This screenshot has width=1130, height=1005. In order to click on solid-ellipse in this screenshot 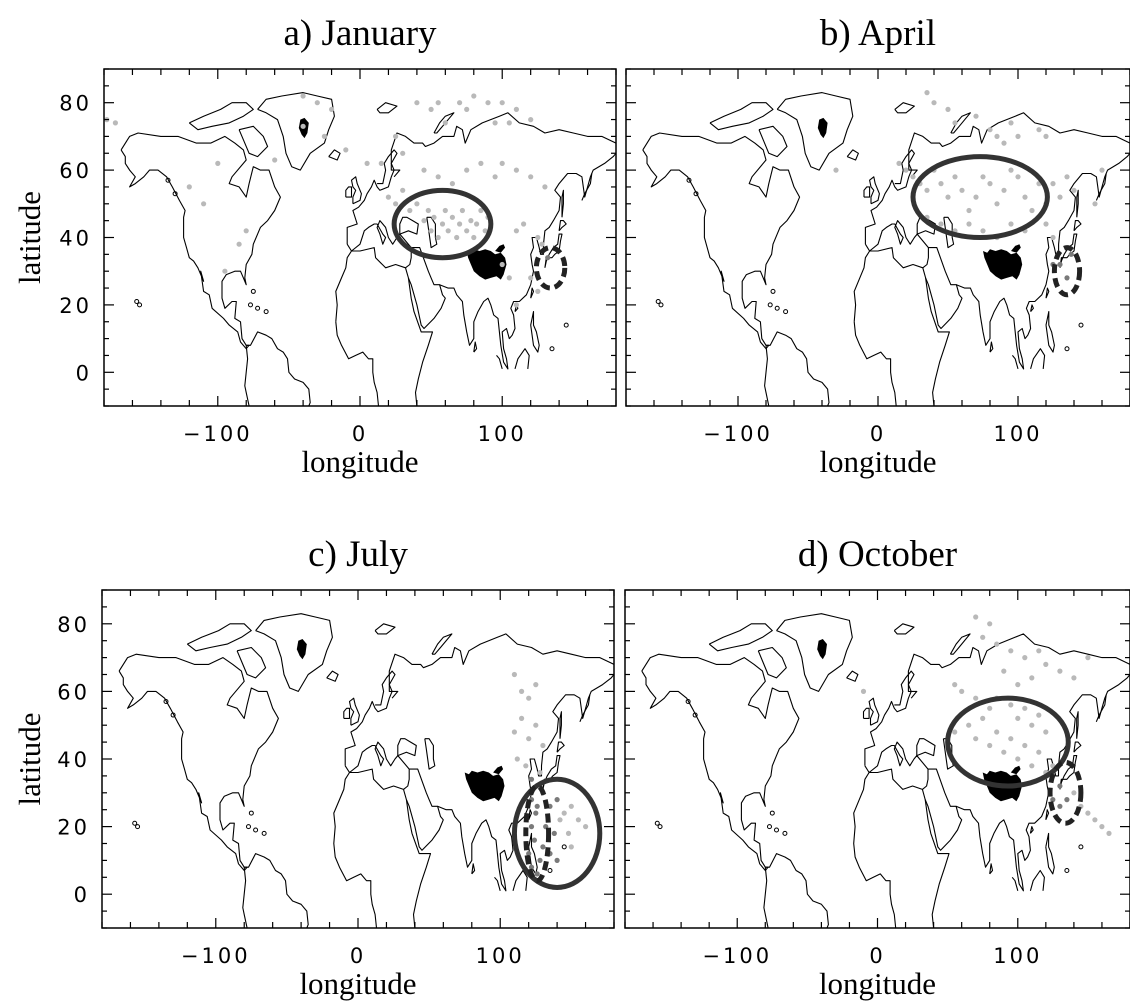, I will do `click(442, 224)`.